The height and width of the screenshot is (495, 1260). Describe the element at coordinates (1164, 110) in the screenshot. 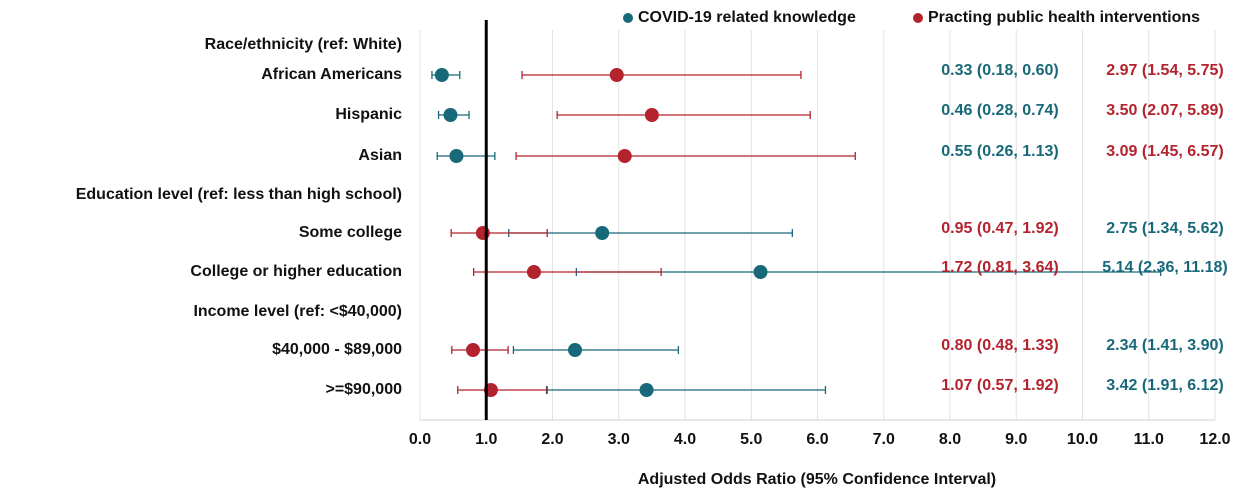

I see `value-label: 3.50 (2.07, 5.89)` at that location.